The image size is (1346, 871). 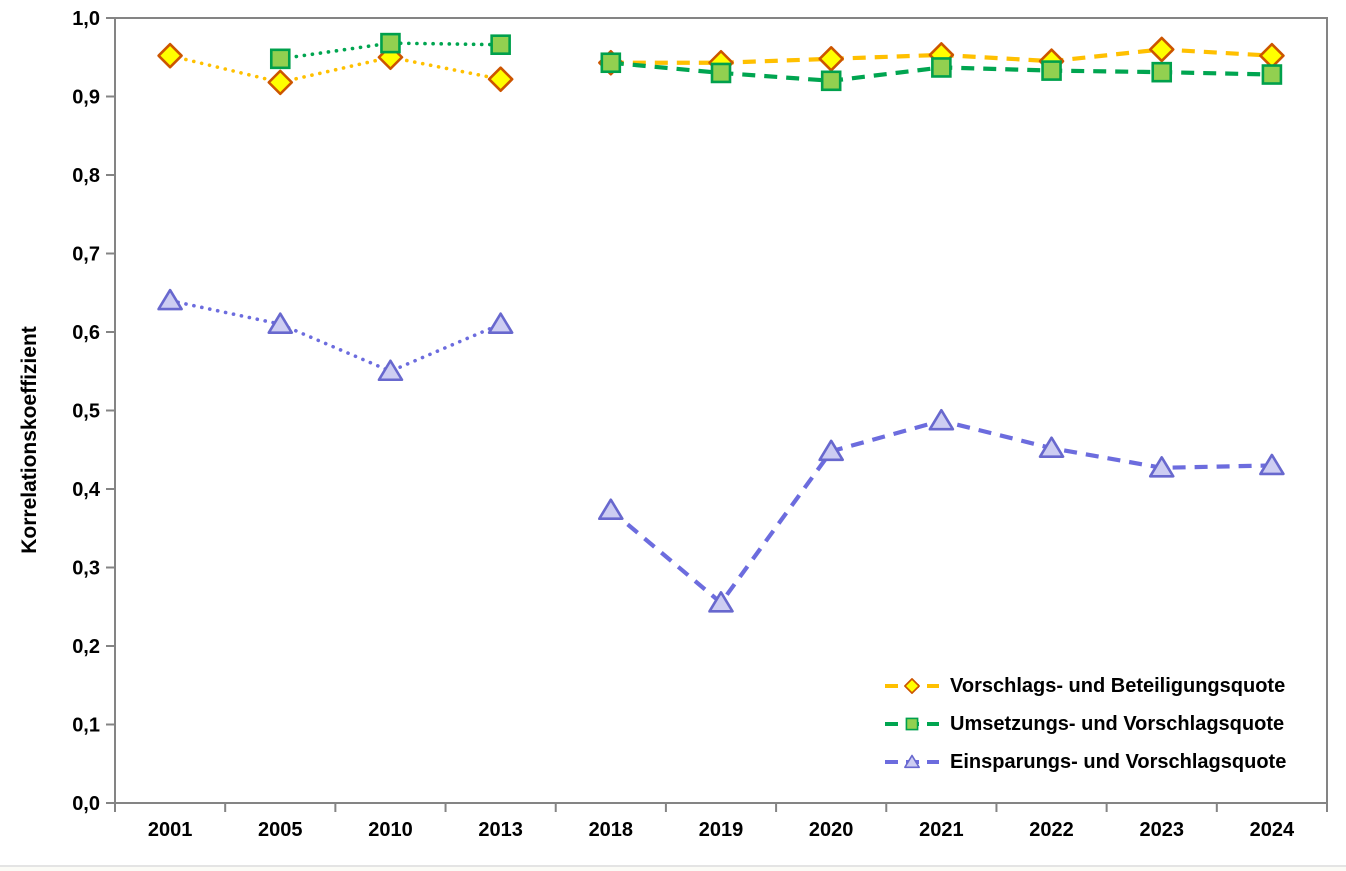 What do you see at coordinates (941, 830) in the screenshot?
I see `svg-text: 2021` at bounding box center [941, 830].